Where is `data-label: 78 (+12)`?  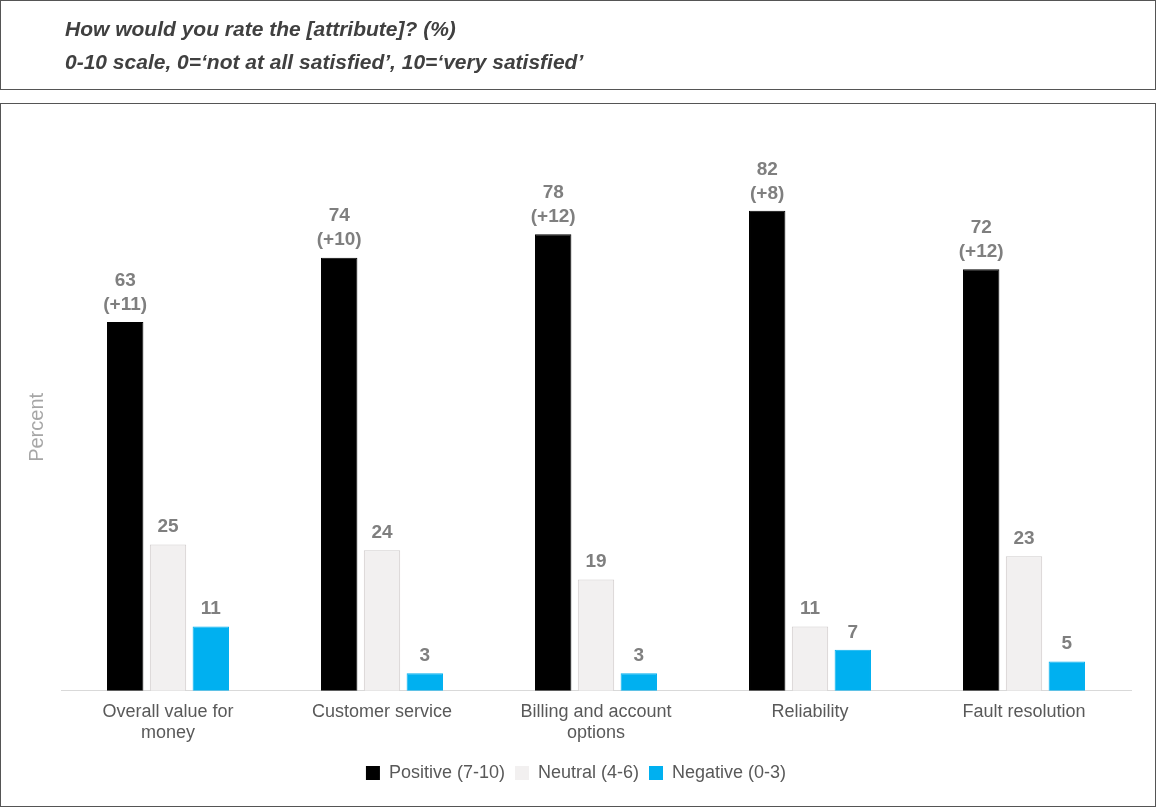 data-label: 78 (+12) is located at coordinates (553, 203).